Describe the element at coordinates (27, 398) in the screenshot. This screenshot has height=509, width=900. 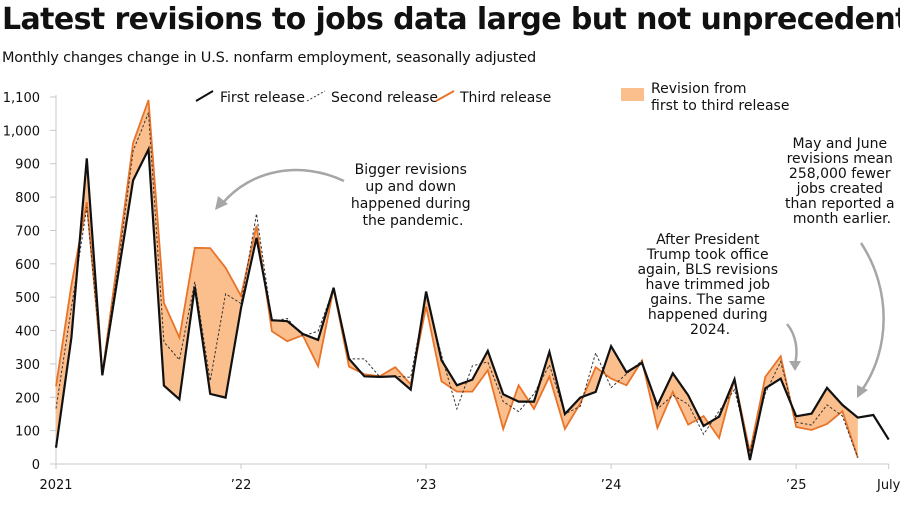
I see `y-tick-label: 200` at that location.